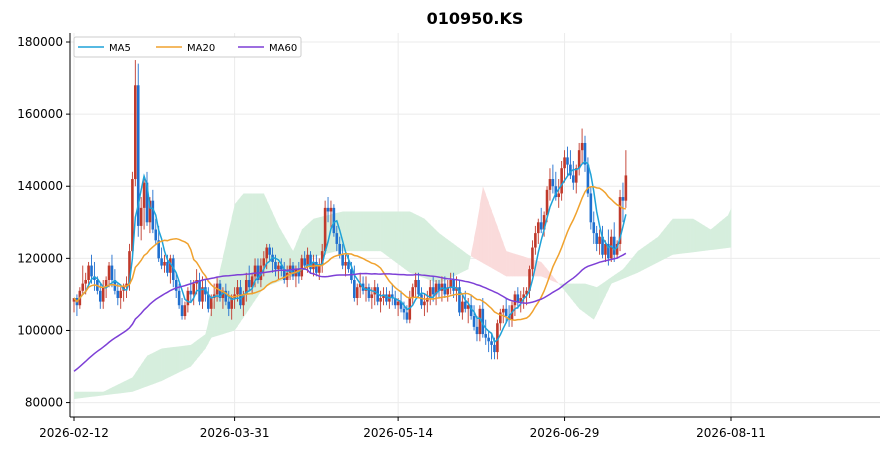 This screenshot has width=891, height=455. I want to click on legend-items: MA5 MA20 MA60, so click(187, 48).